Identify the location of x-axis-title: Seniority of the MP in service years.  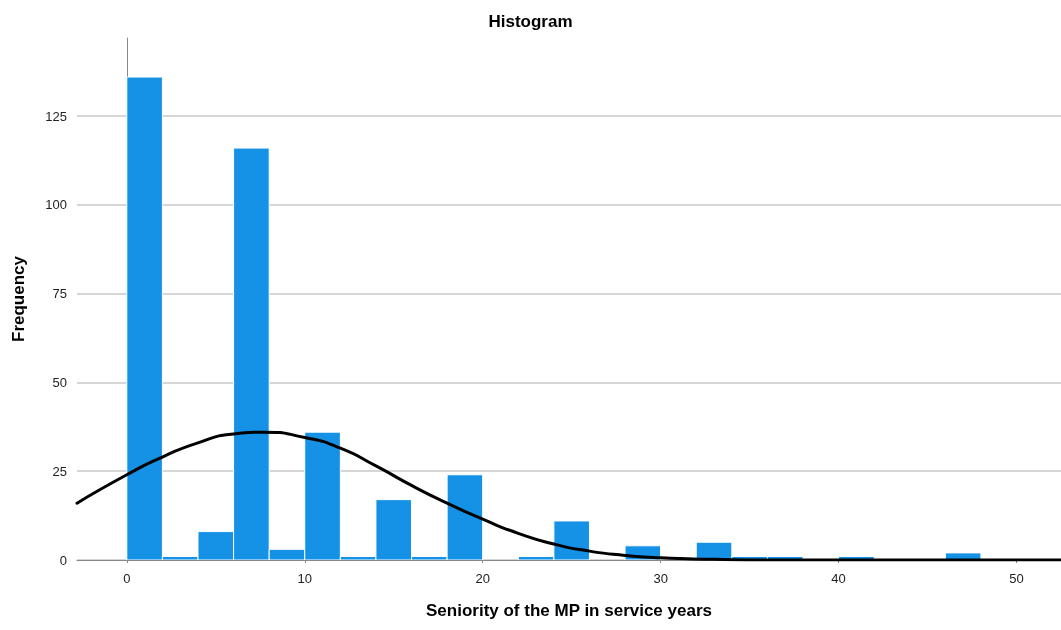
(569, 610).